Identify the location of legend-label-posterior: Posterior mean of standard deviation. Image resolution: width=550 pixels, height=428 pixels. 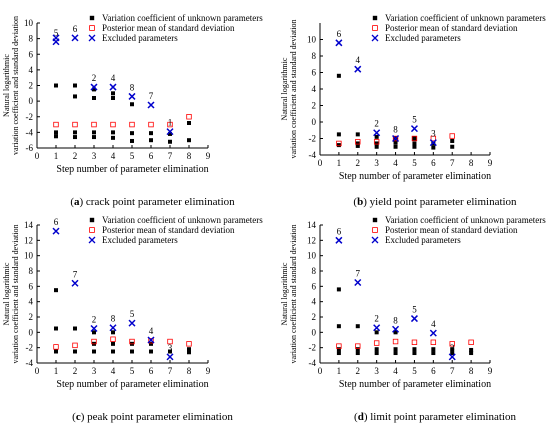
(168, 28).